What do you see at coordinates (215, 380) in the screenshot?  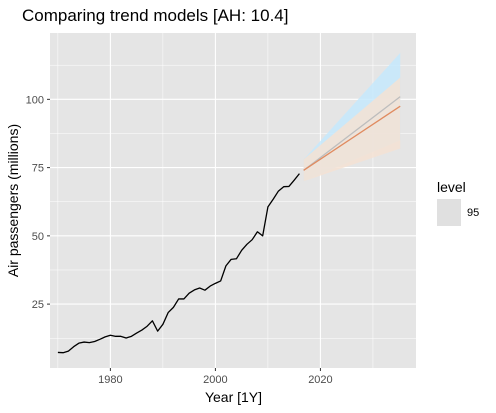 I see `x-tick-label: 2000` at bounding box center [215, 380].